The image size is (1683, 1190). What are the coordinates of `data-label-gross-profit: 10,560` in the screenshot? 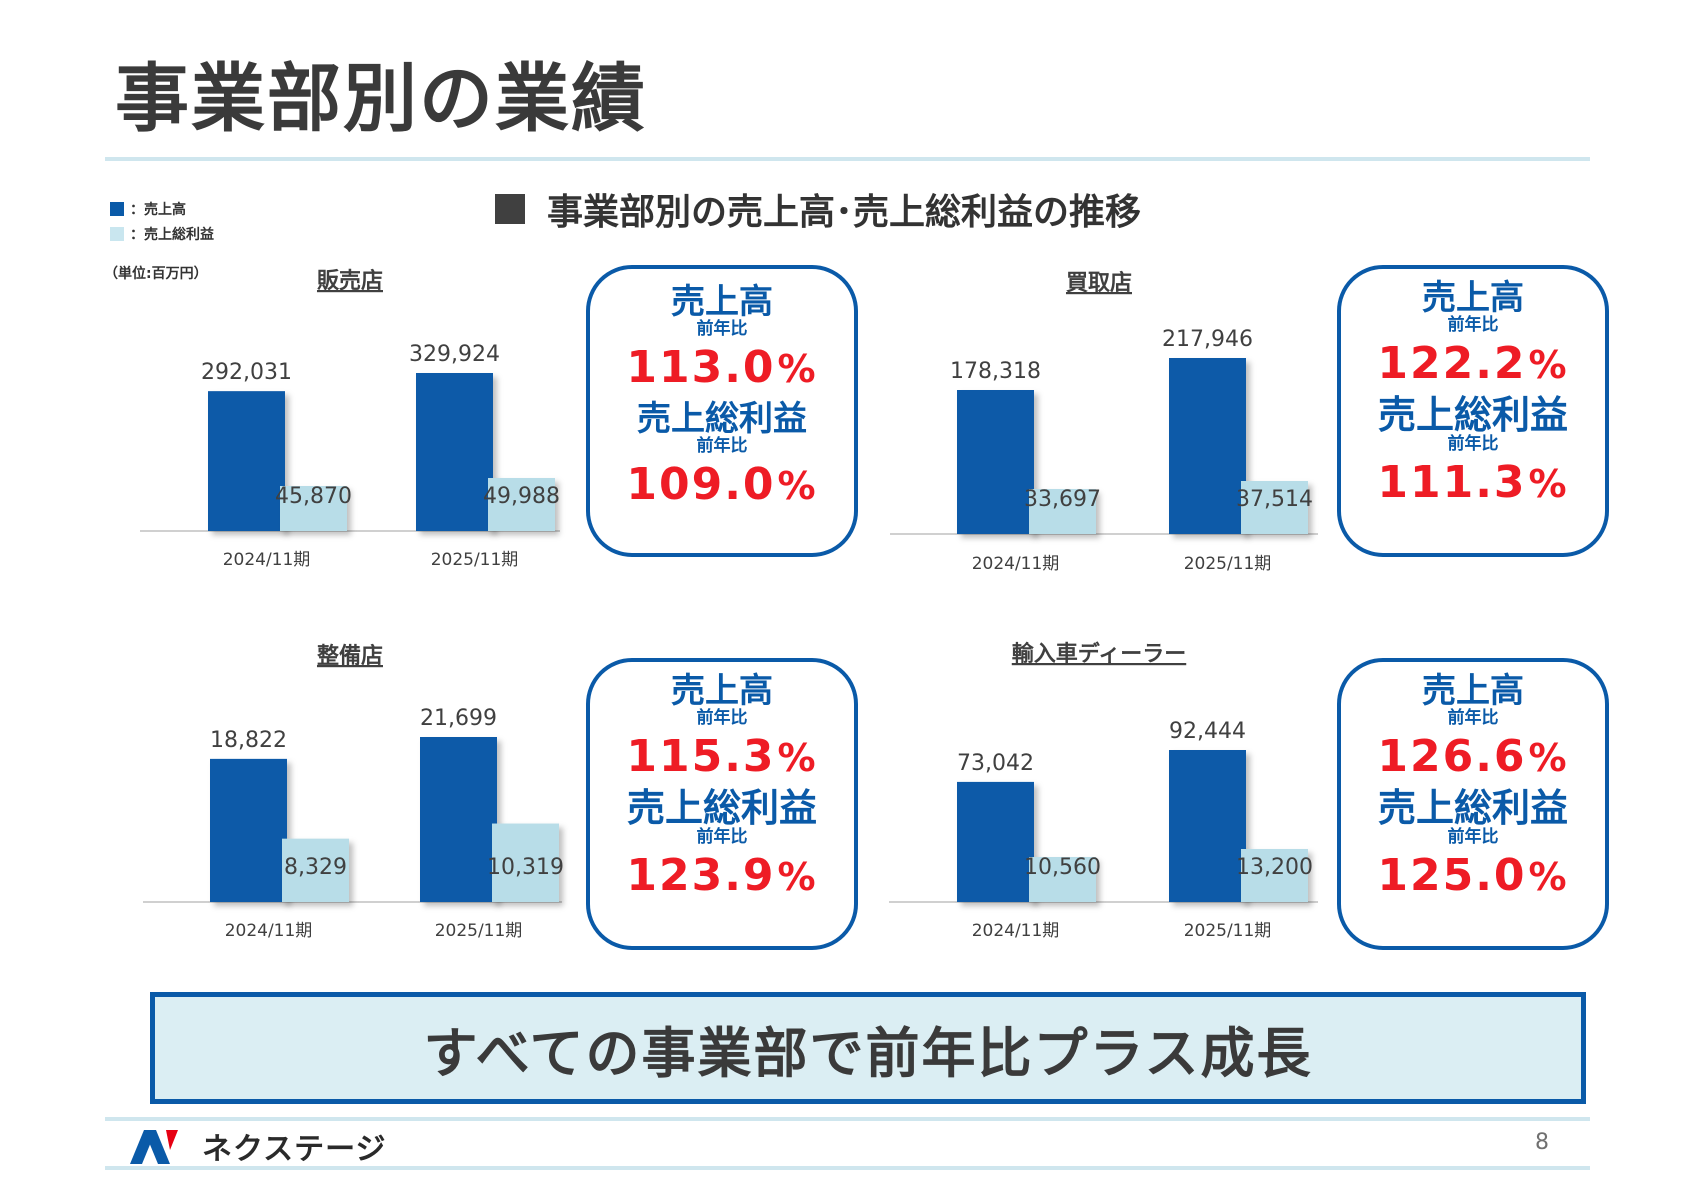 It's located at (1062, 867).